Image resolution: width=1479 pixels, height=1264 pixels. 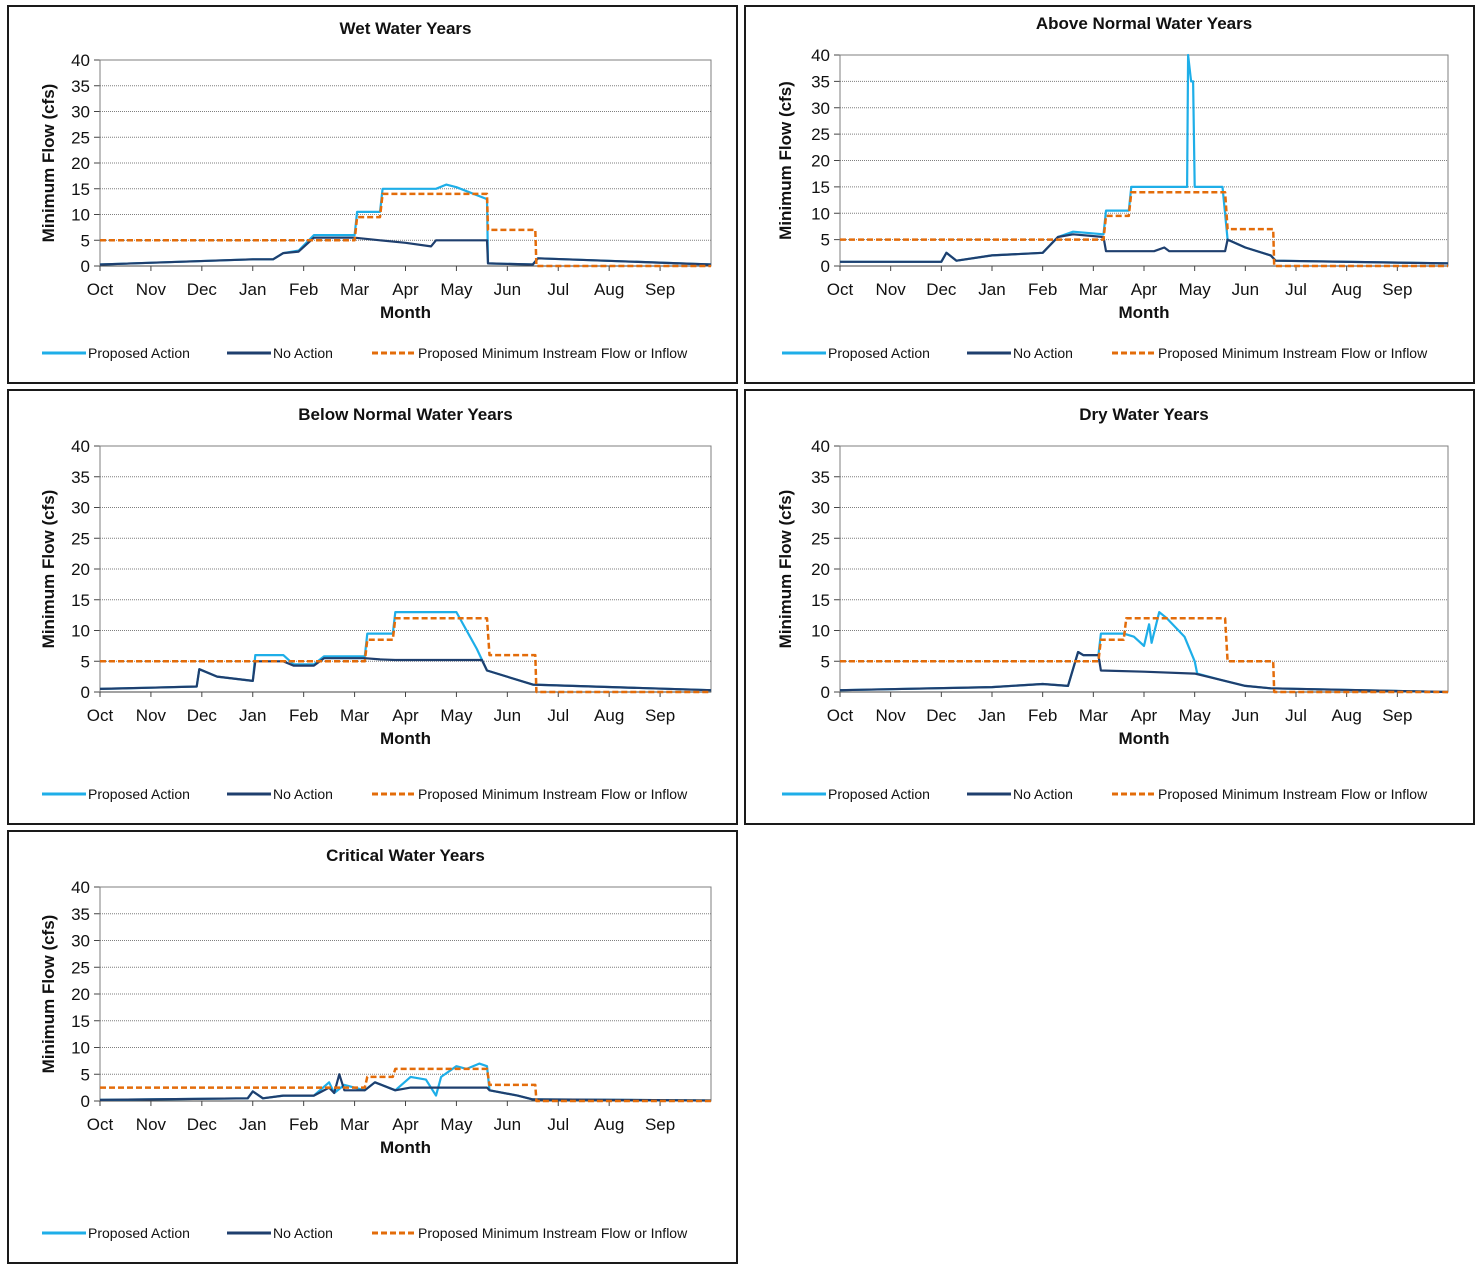 What do you see at coordinates (405, 414) in the screenshot?
I see `chart-title: Below Normal Water Years` at bounding box center [405, 414].